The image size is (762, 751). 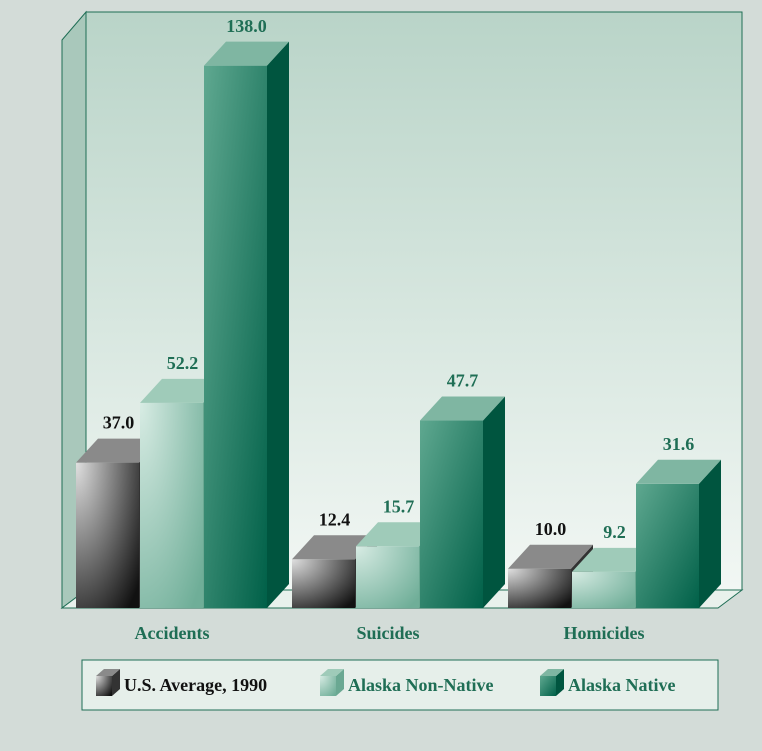 I want to click on legend-label: Alaska Native, so click(x=622, y=685).